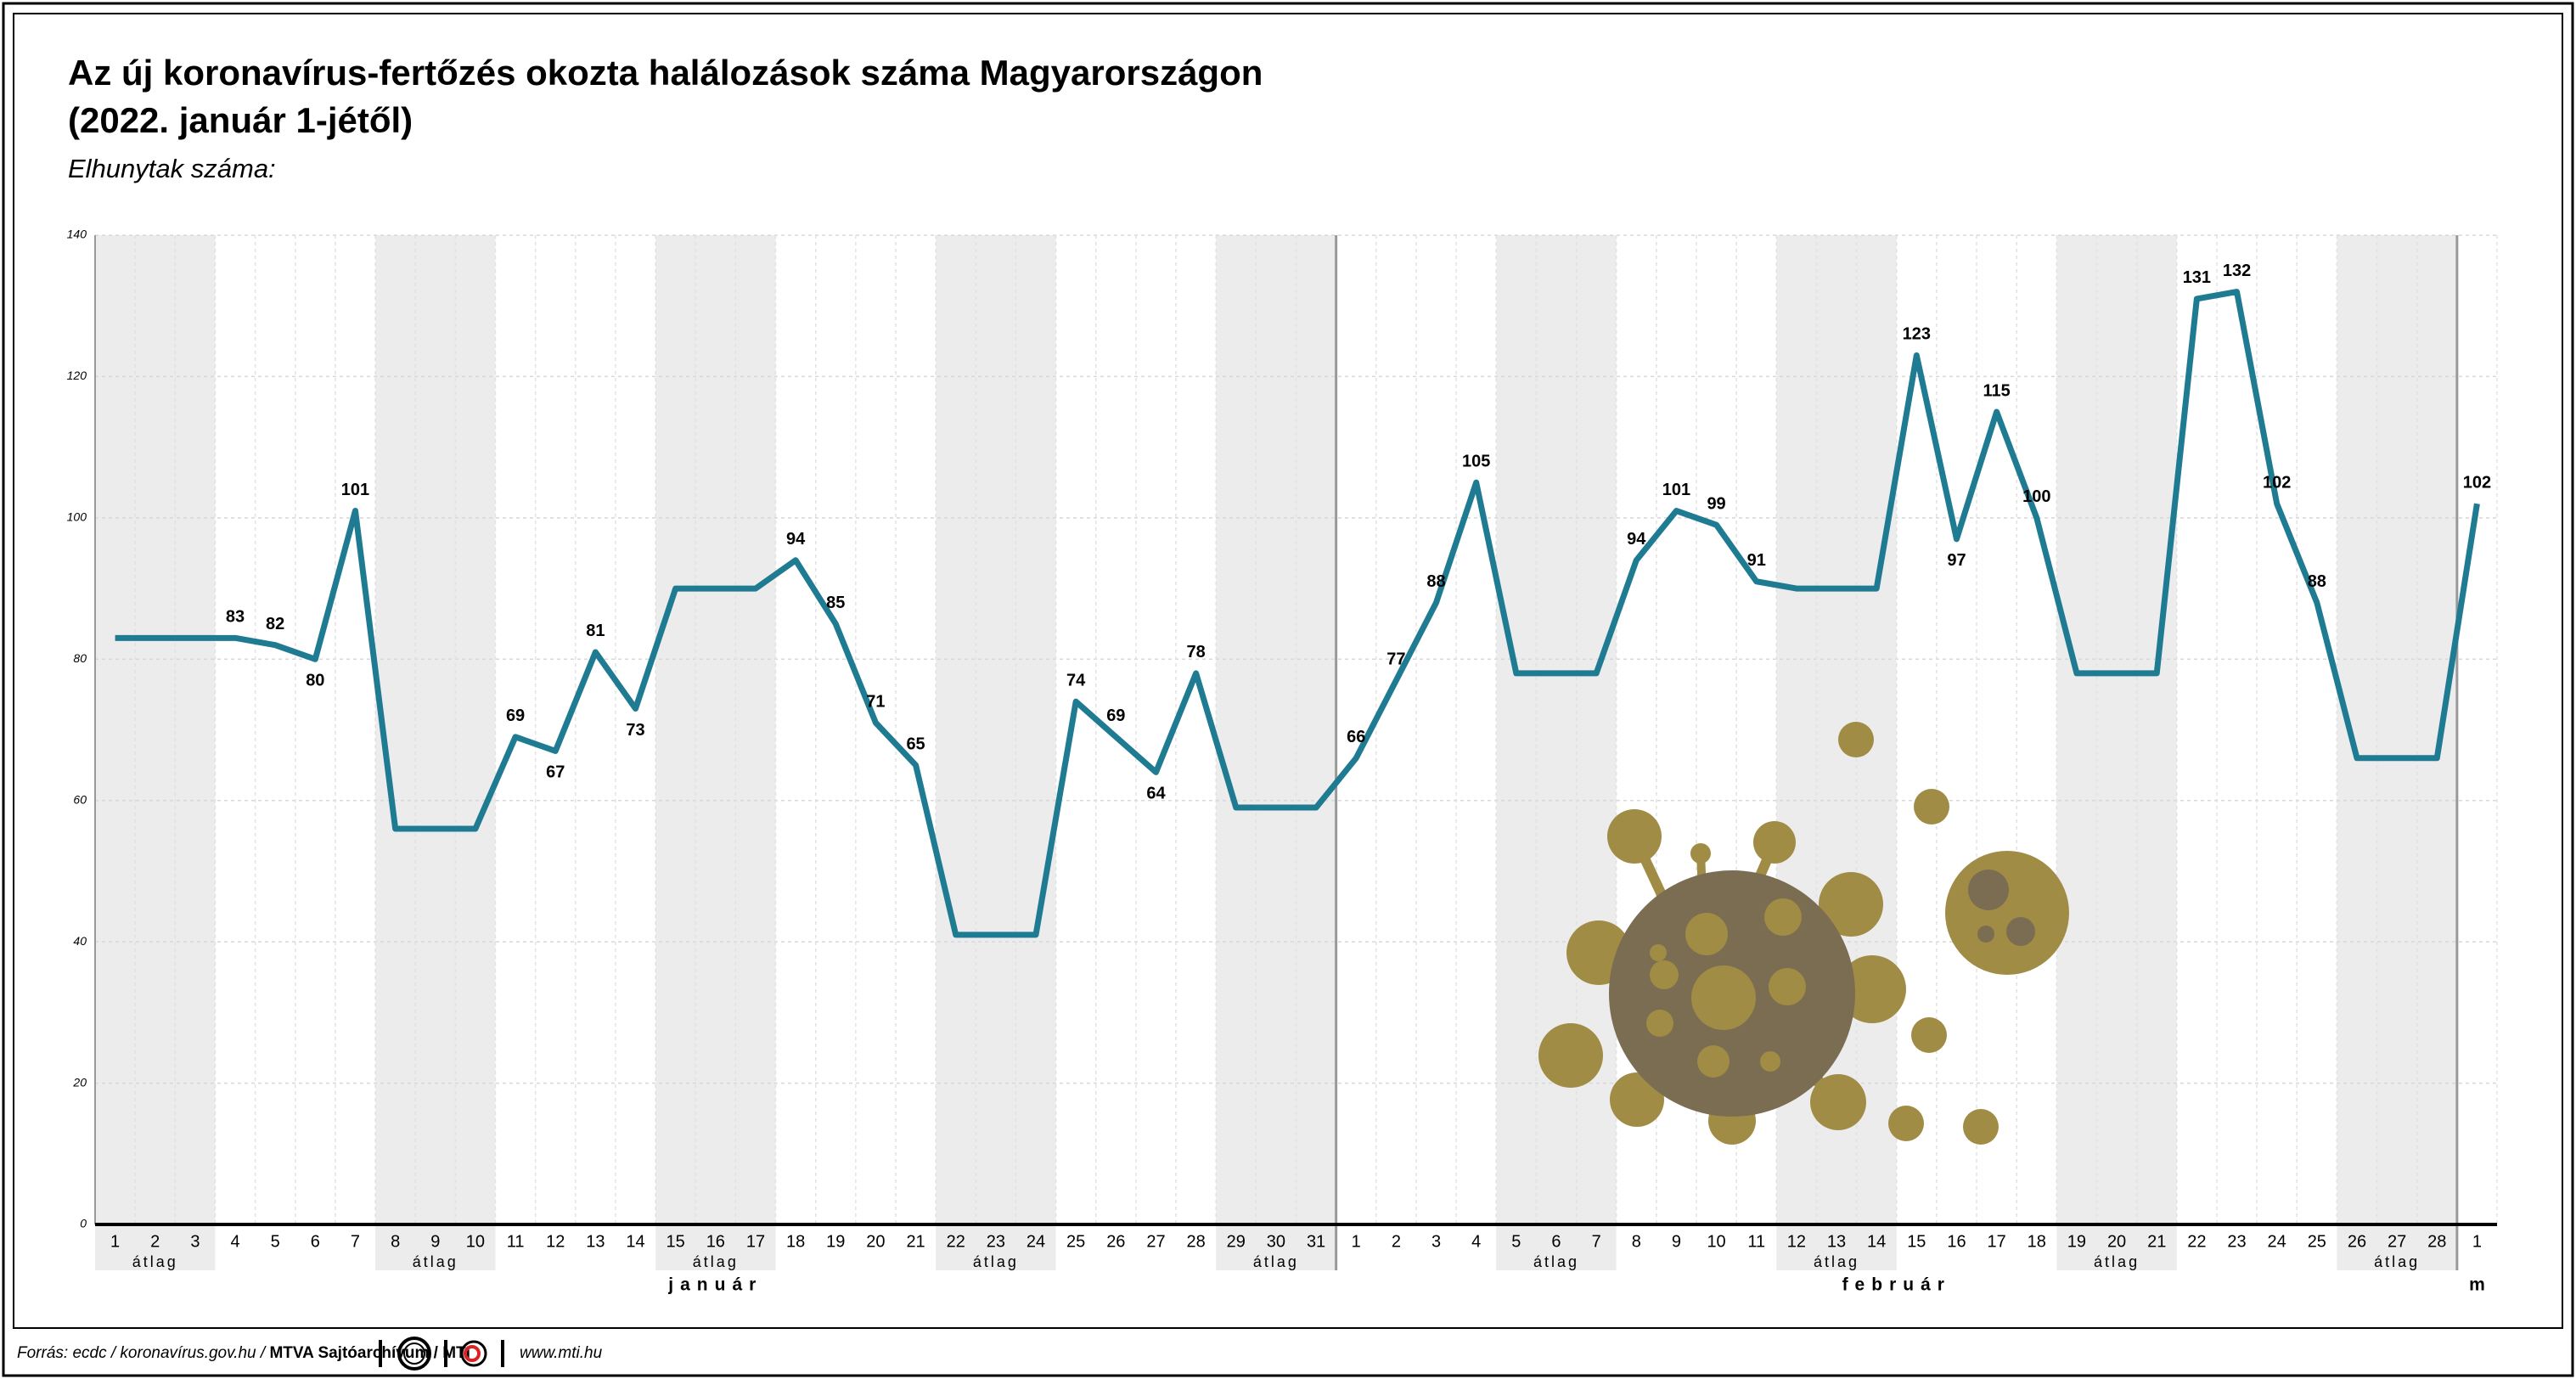 This screenshot has width=2576, height=1379. What do you see at coordinates (1196, 652) in the screenshot?
I see `data-label: 78` at bounding box center [1196, 652].